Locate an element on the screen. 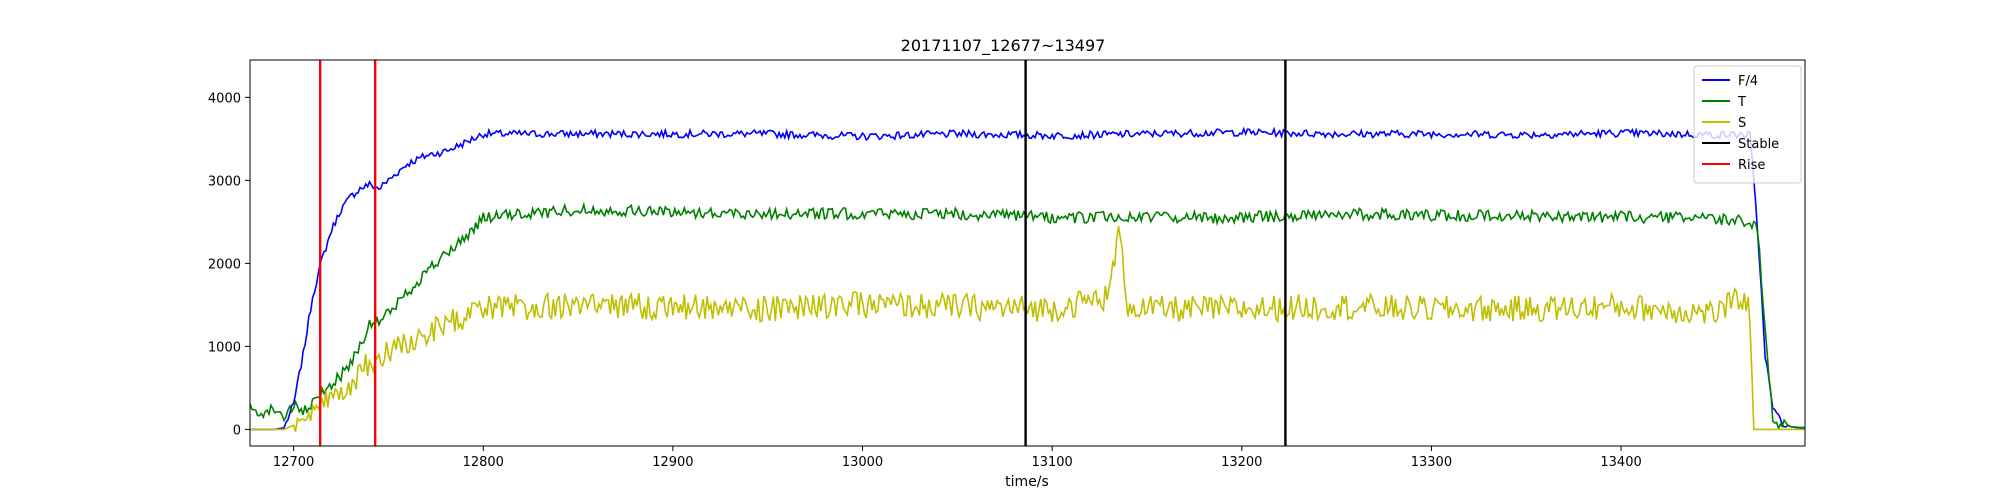  legend: F/4 TS Stable Rise is located at coordinates (1747, 124).